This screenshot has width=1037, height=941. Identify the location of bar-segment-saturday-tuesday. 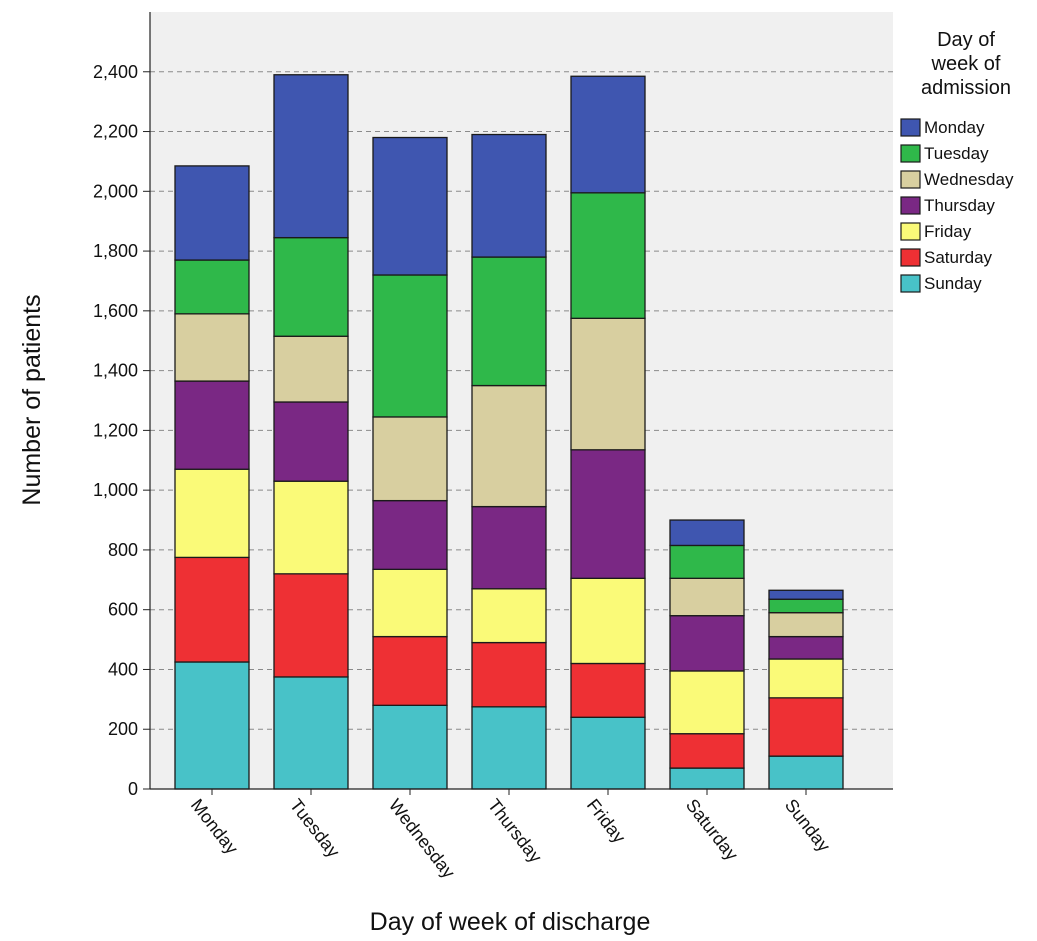
(707, 561).